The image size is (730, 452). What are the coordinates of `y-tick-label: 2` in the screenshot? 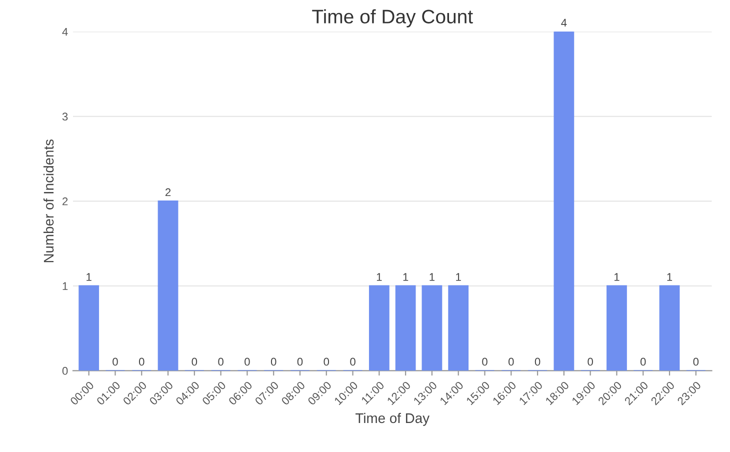 It's located at (65, 201).